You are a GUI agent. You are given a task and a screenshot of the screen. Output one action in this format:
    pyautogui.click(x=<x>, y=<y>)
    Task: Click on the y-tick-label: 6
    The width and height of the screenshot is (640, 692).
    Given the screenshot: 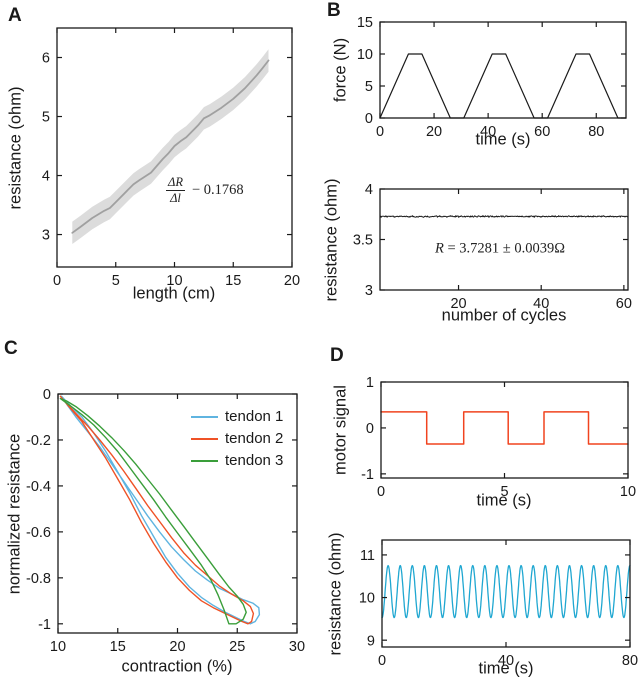 What is the action you would take?
    pyautogui.click(x=46, y=59)
    